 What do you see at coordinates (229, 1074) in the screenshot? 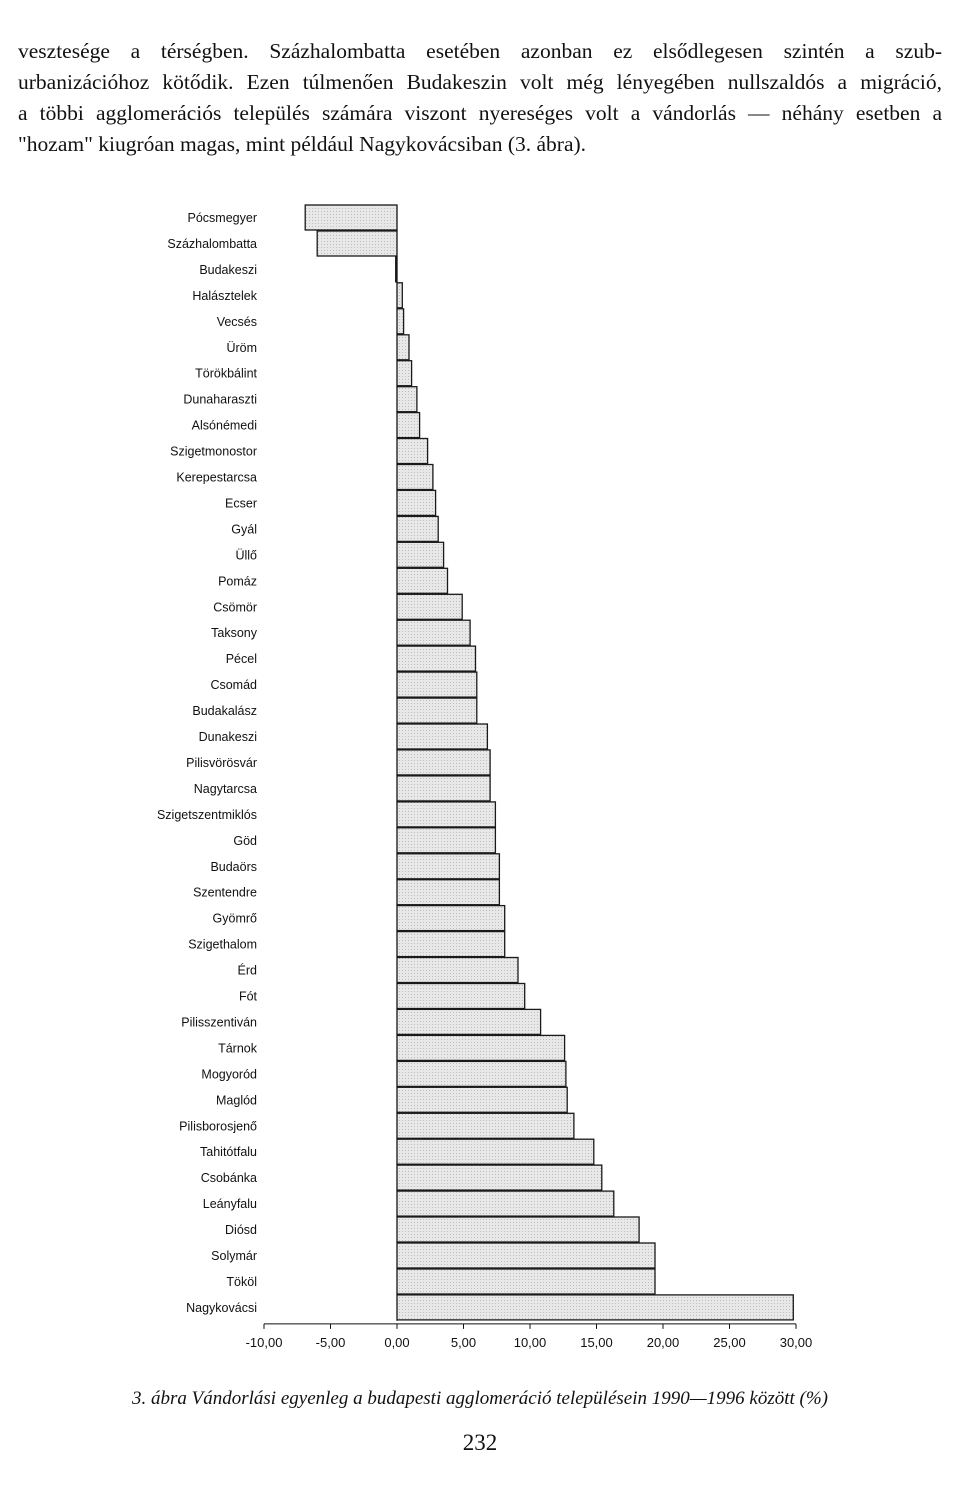
I see `category-label: Mogyoród` at bounding box center [229, 1074].